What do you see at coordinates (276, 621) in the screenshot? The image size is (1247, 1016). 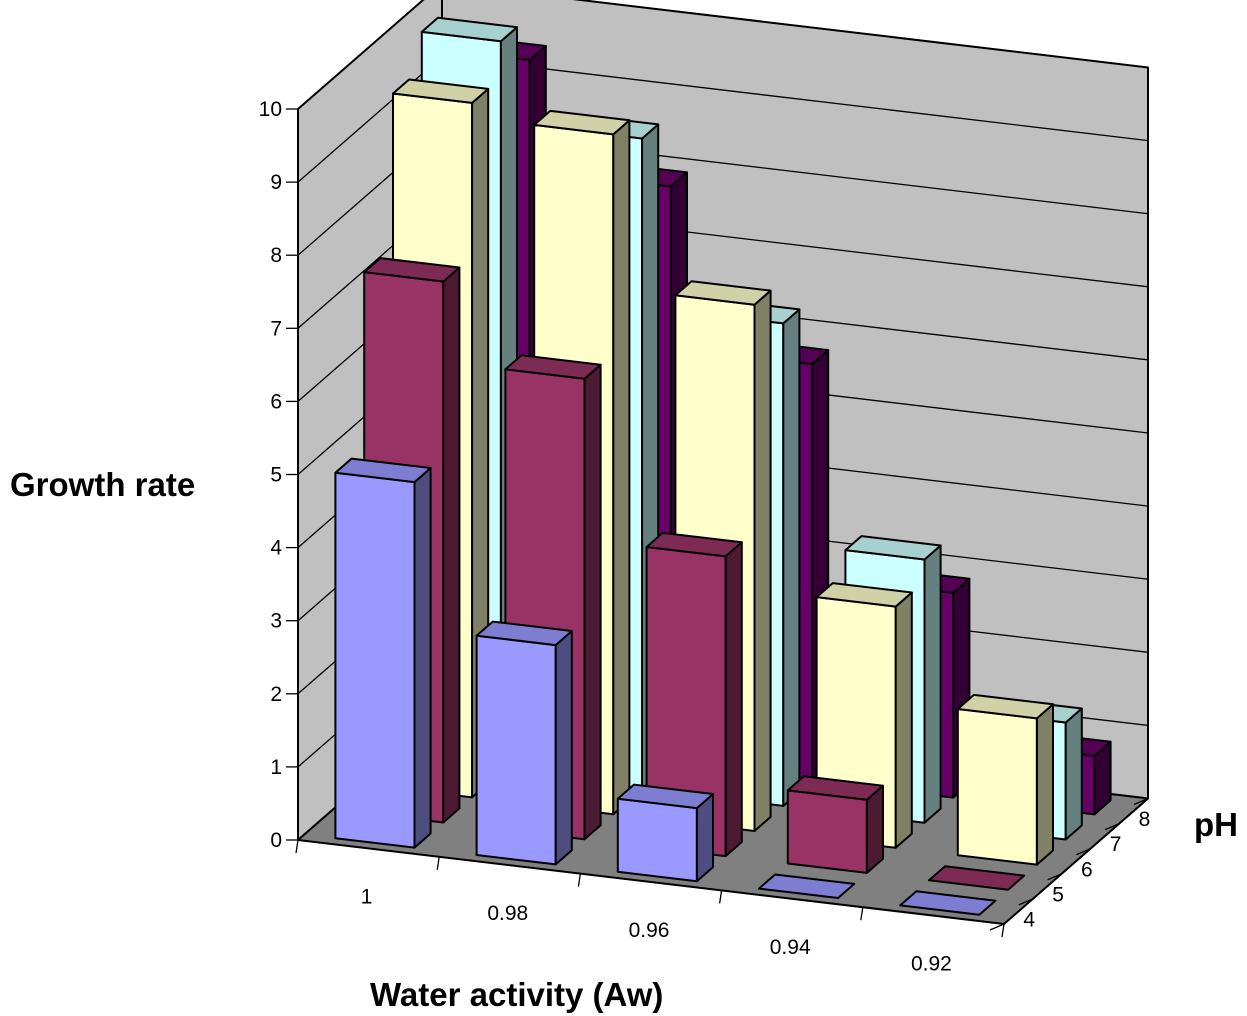 I see `y-tick-label-3: 3` at bounding box center [276, 621].